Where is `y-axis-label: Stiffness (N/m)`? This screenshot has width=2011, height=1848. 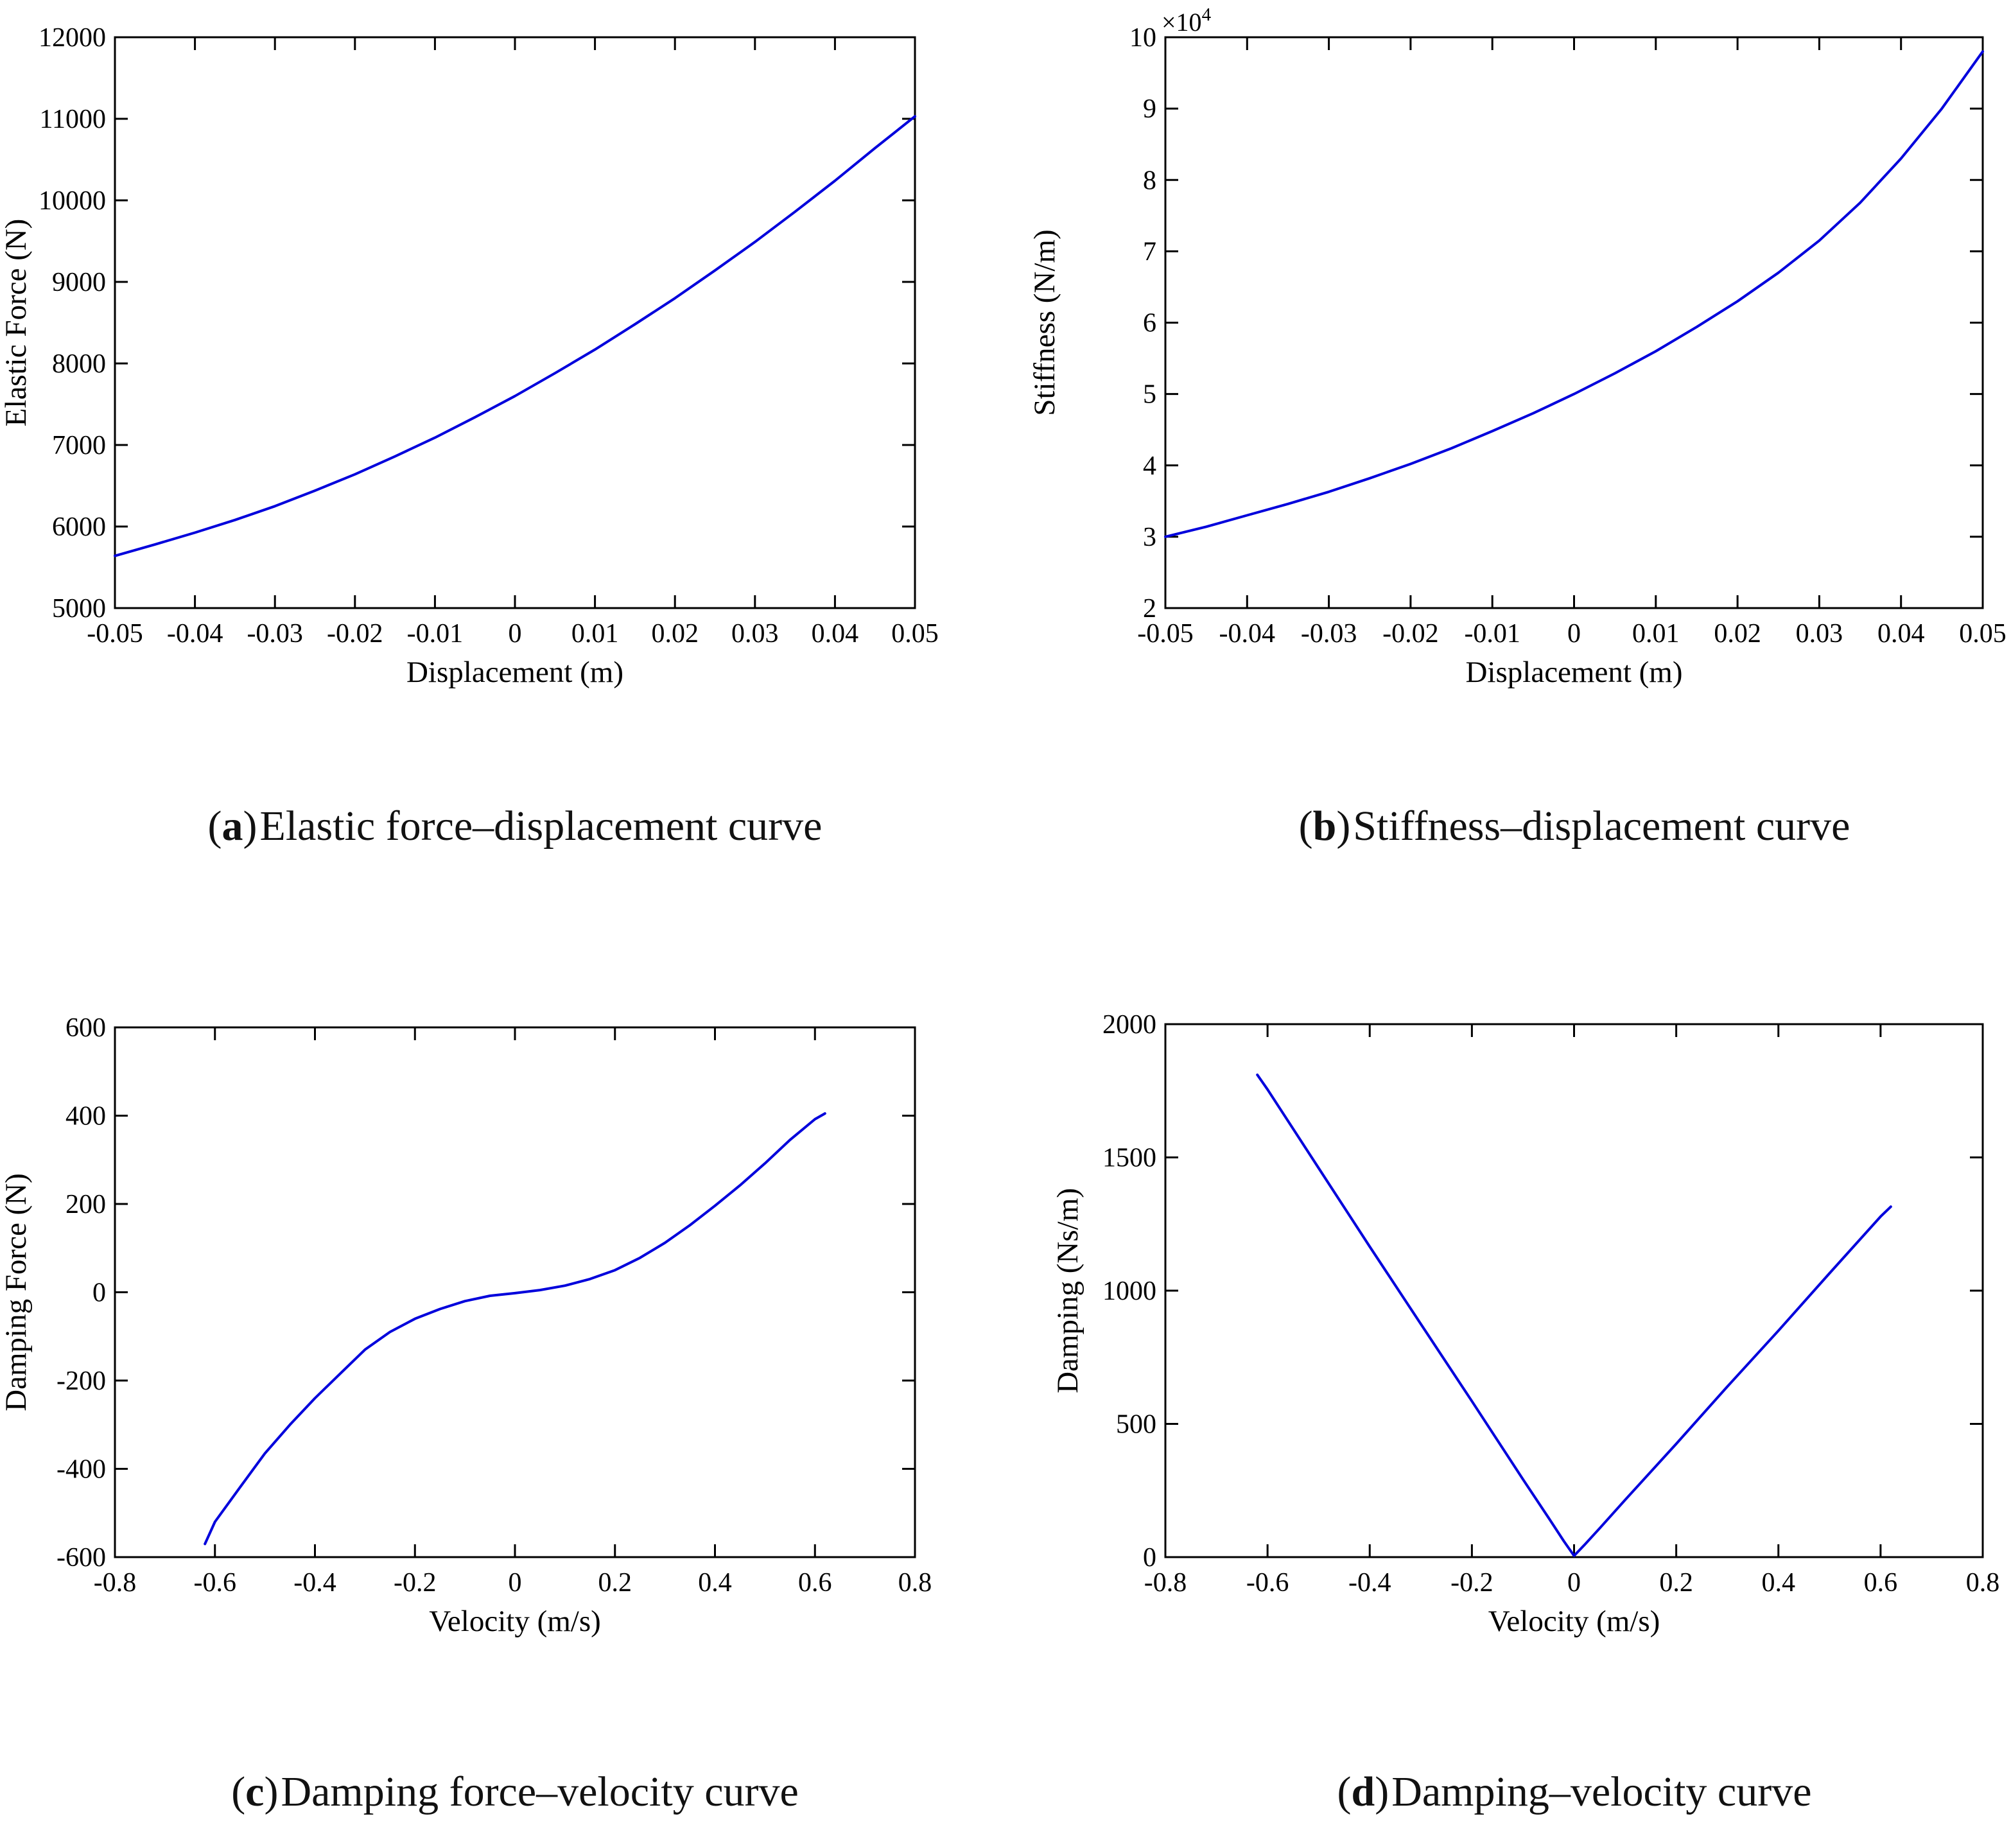 y-axis-label: Stiffness (N/m) is located at coordinates (1044, 322).